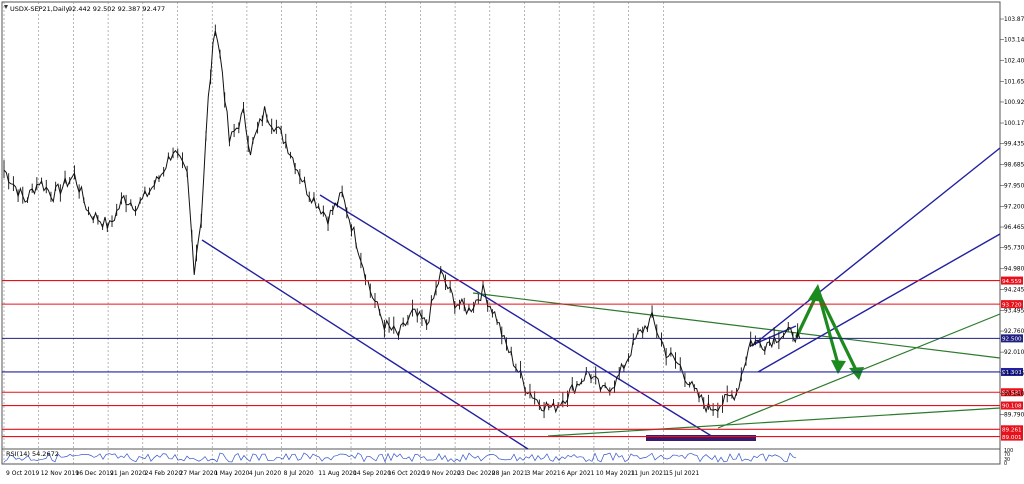 The height and width of the screenshot is (484, 1024). I want to click on x-tick-label: 9 Oct 2019, so click(22, 473).